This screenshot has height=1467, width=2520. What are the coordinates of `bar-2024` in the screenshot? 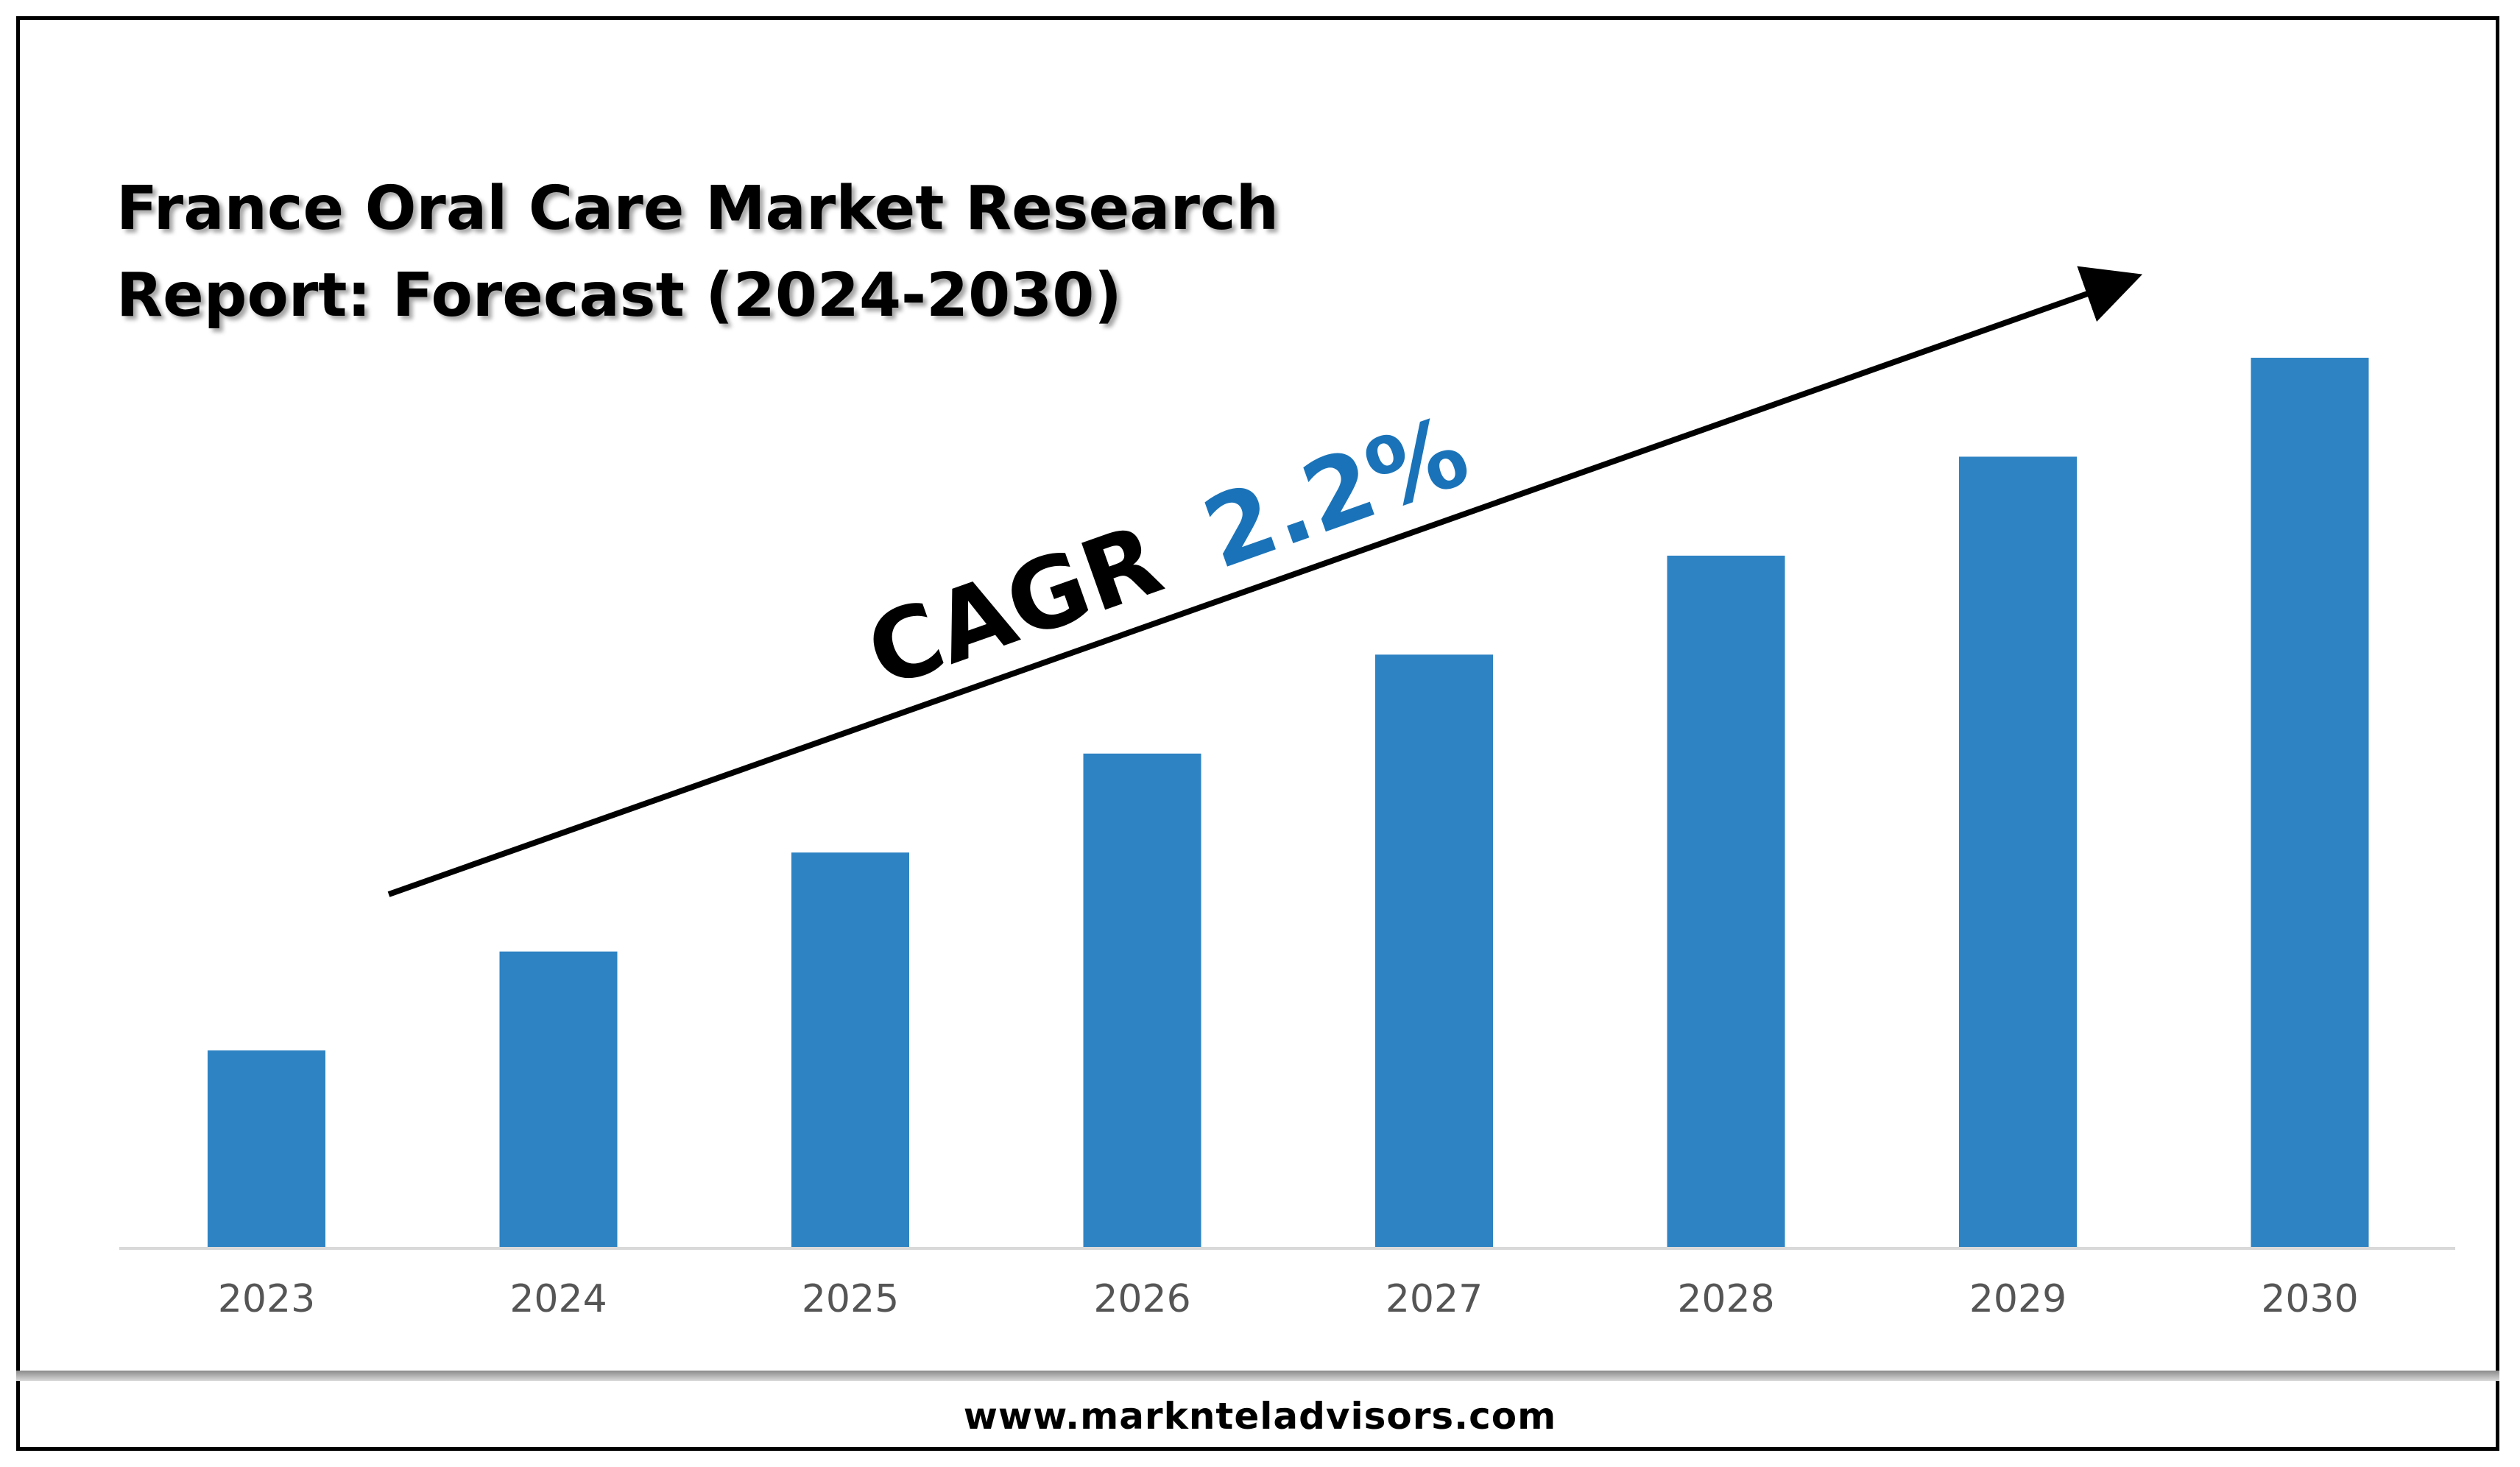 It's located at (558, 1099).